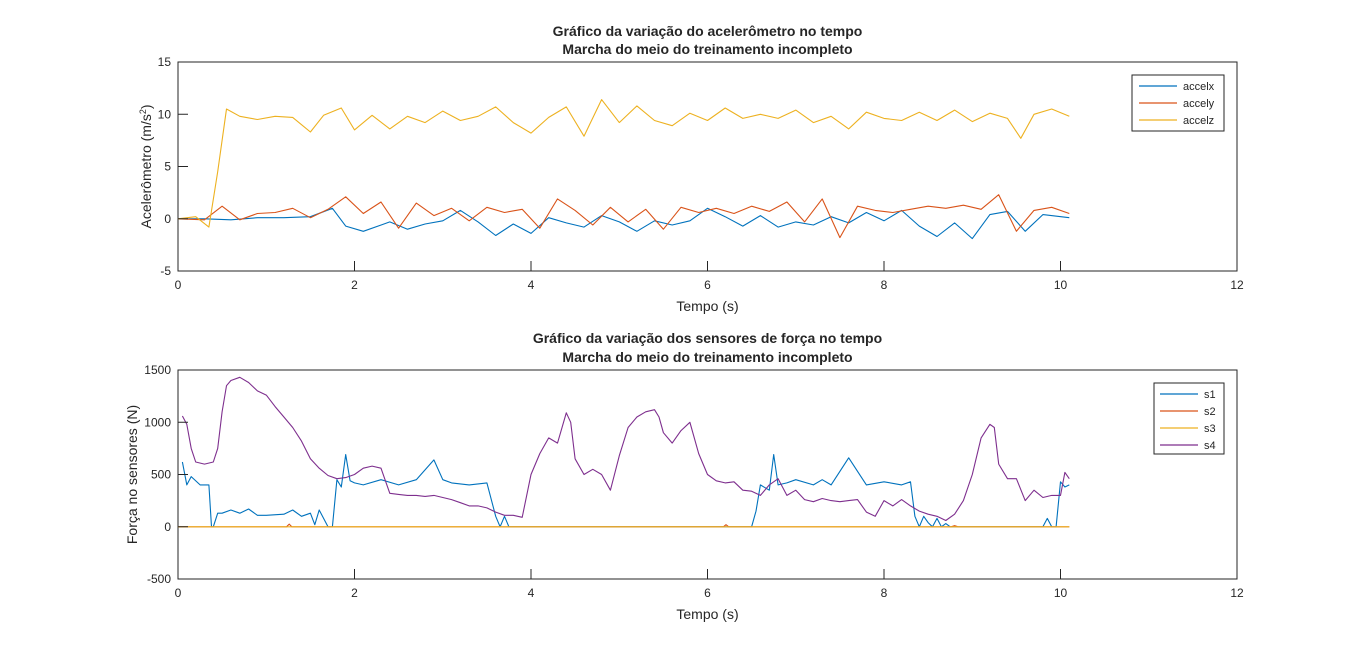  What do you see at coordinates (173, 62) in the screenshot?
I see `y-tick-15: 15` at bounding box center [173, 62].